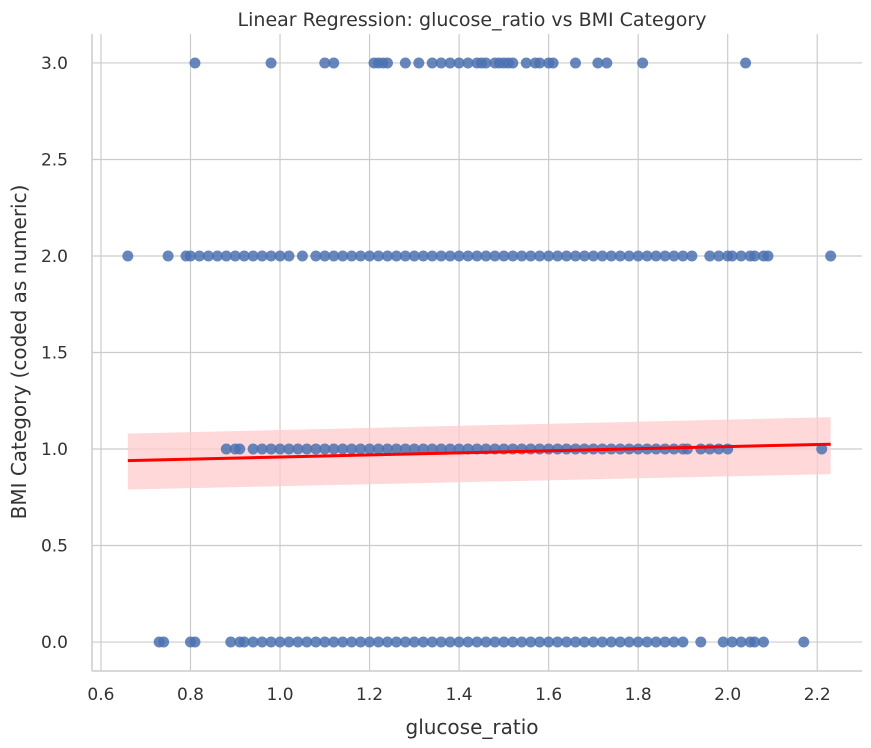 The height and width of the screenshot is (748, 871). What do you see at coordinates (54, 547) in the screenshot?
I see `y-tick-label: 0.5` at bounding box center [54, 547].